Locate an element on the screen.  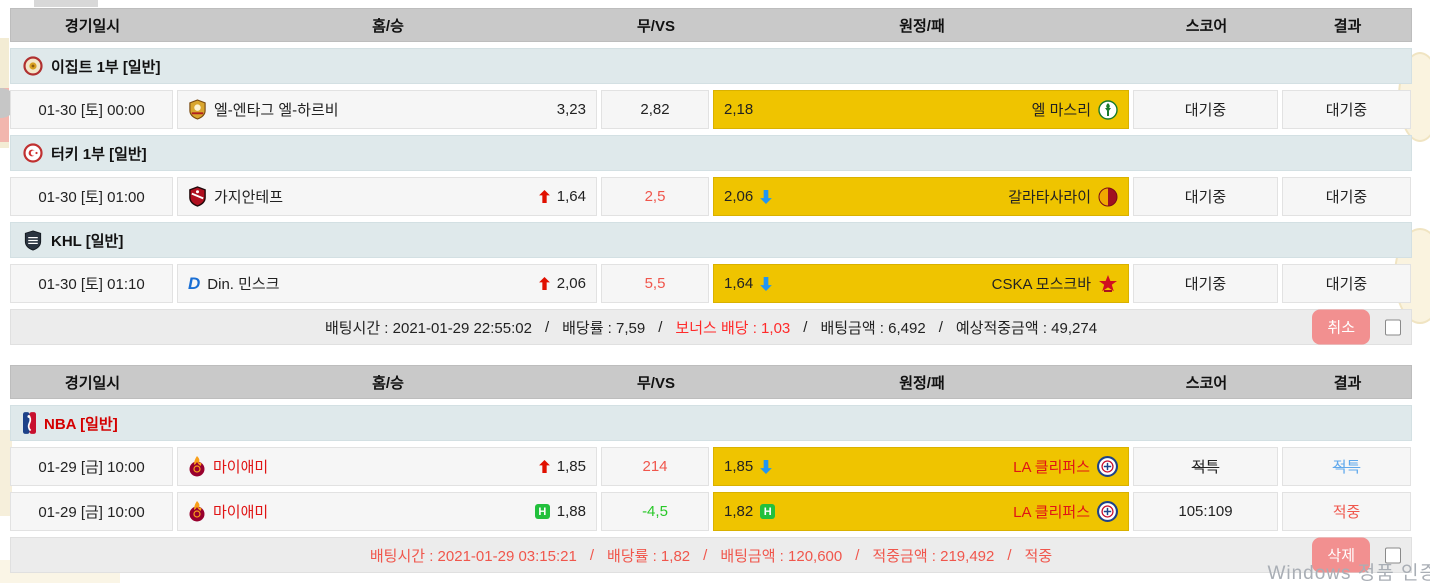
away-team-name: LA 클리퍼스 is located at coordinates (1051, 467).